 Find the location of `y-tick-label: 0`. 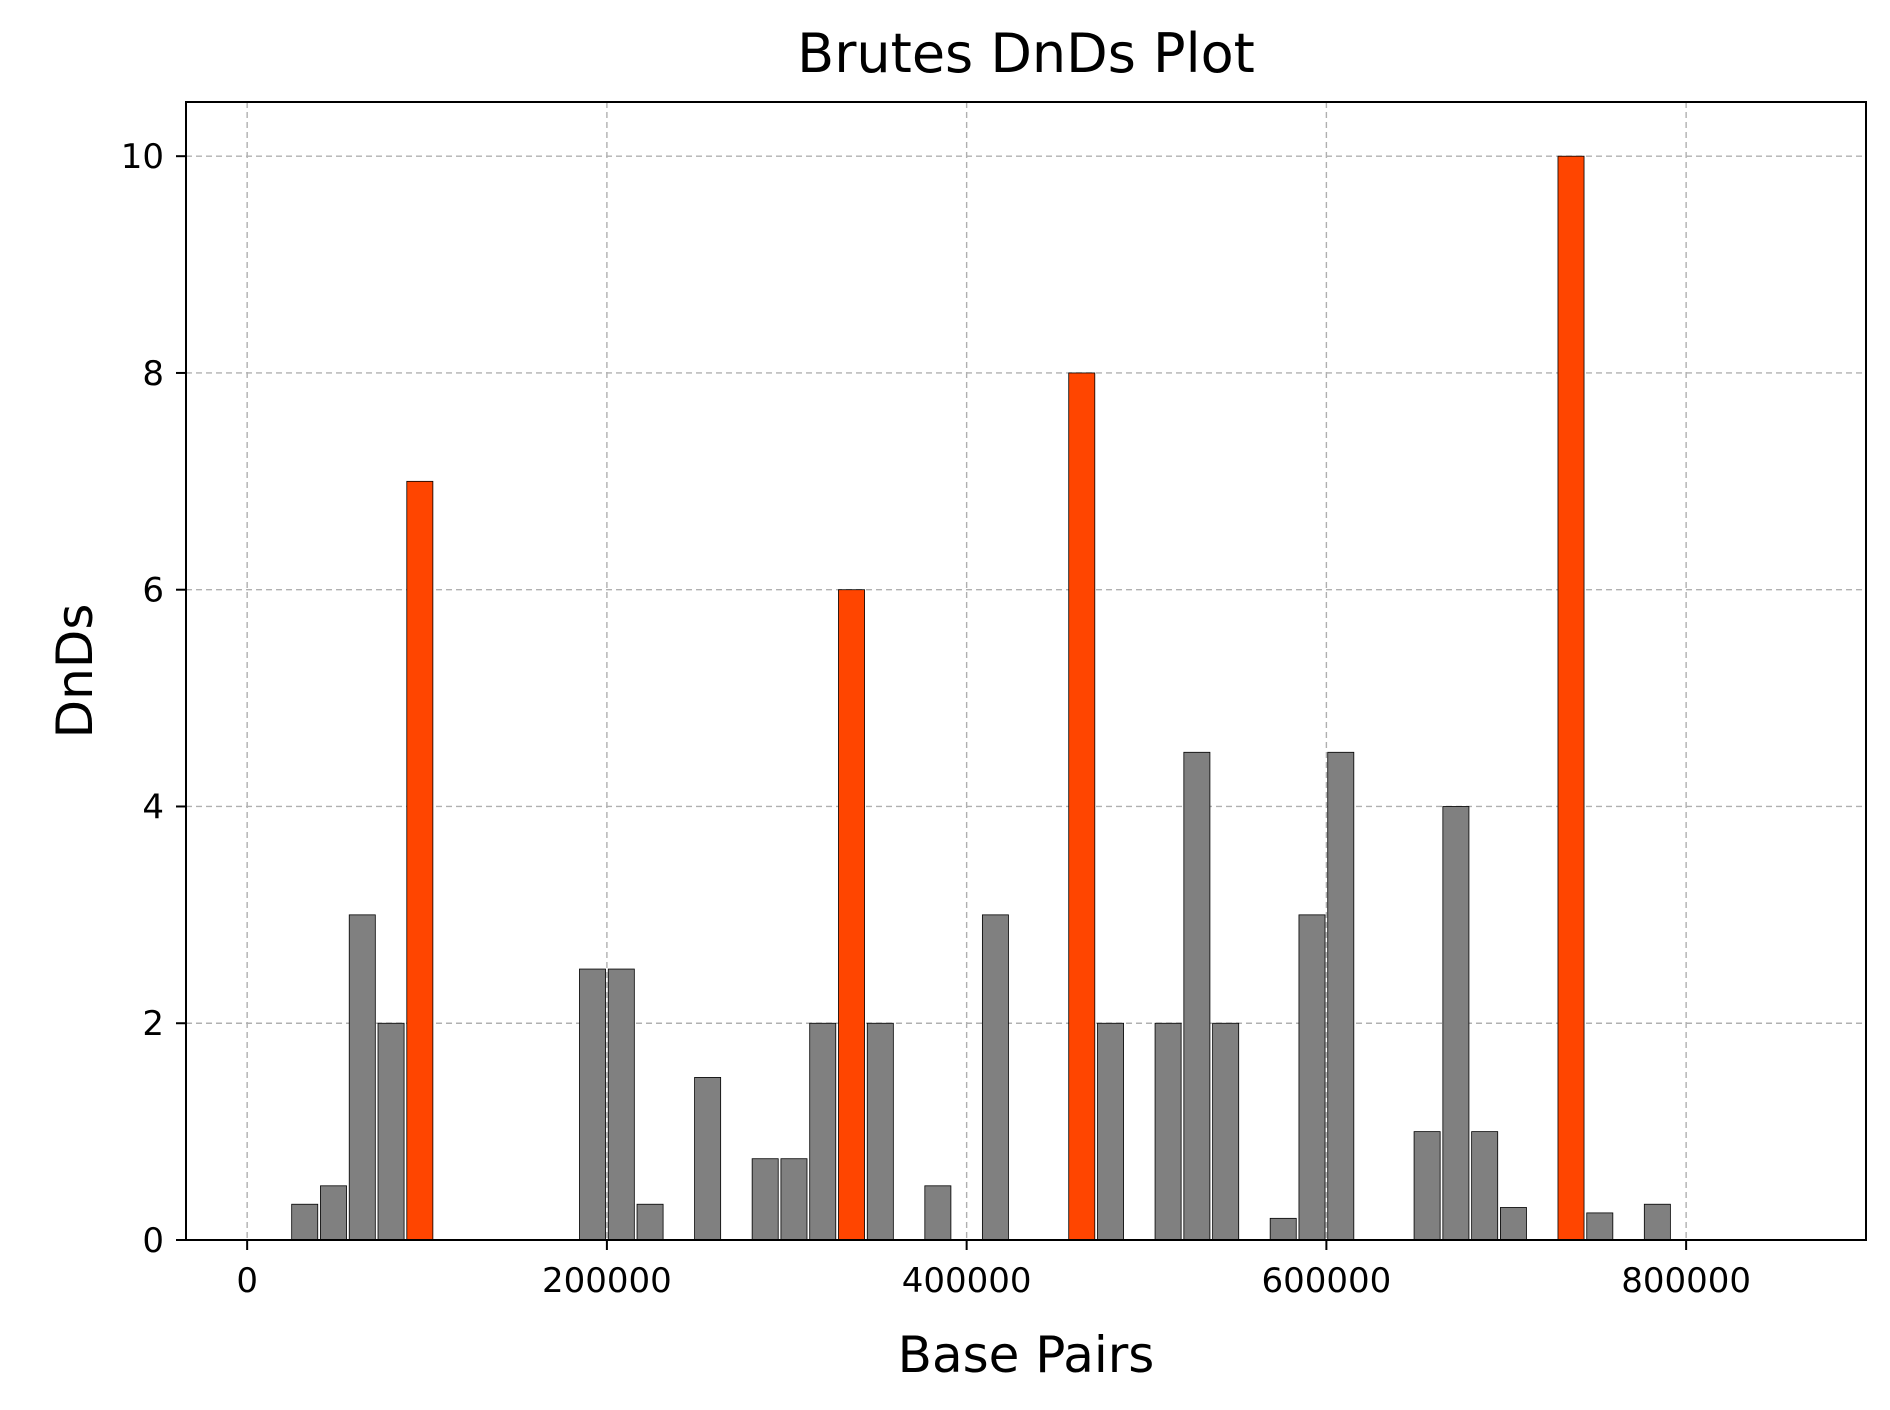

y-tick-label: 0 is located at coordinates (153, 1241).